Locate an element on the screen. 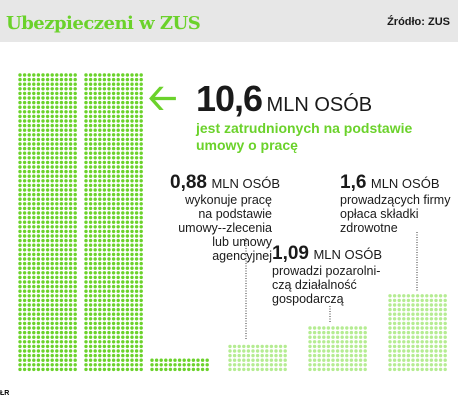 The height and width of the screenshot is (408, 458). main-stat: 10,6 MLN OSÓB is located at coordinates (284, 99).